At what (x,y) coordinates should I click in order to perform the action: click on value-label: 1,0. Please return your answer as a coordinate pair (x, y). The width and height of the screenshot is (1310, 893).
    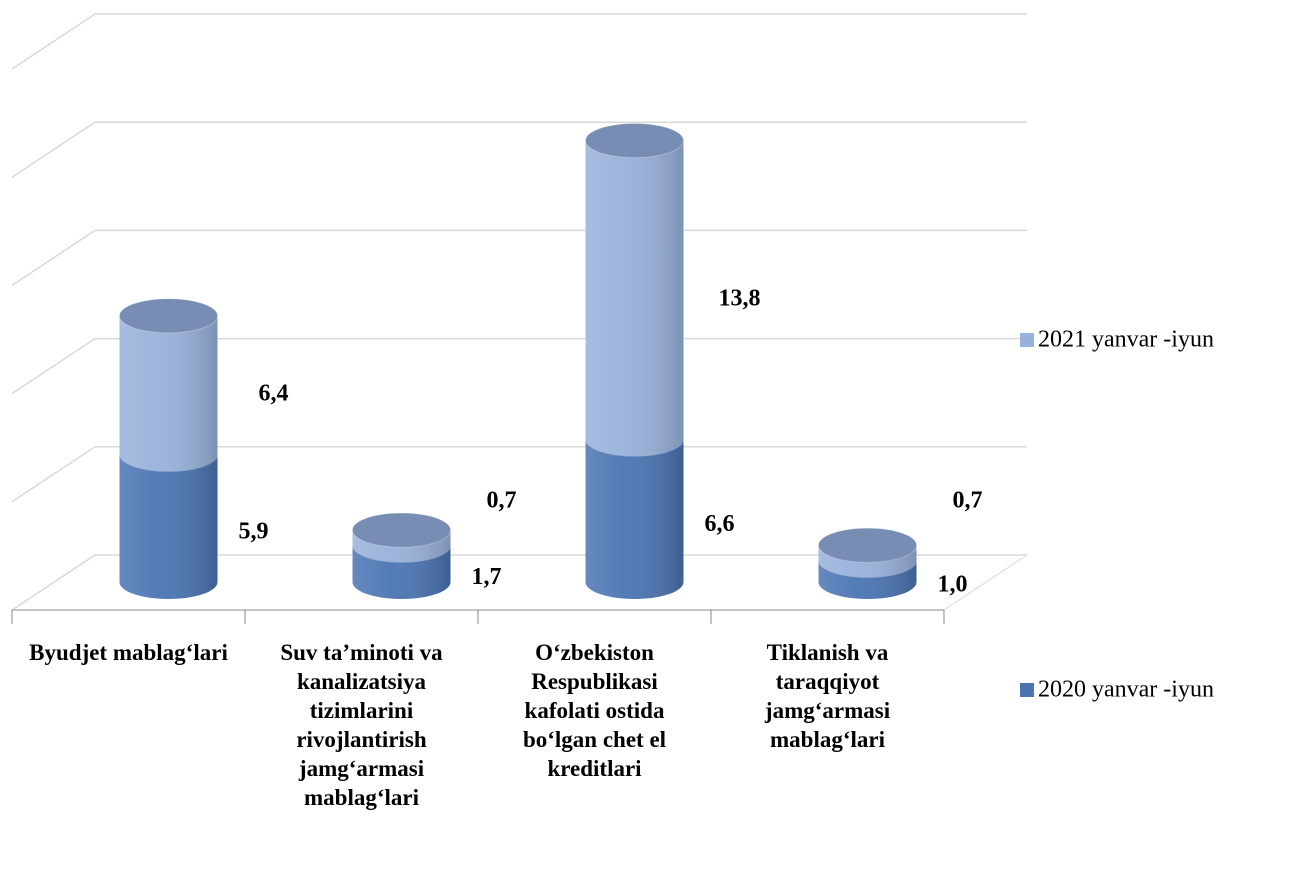
    Looking at the image, I should click on (953, 585).